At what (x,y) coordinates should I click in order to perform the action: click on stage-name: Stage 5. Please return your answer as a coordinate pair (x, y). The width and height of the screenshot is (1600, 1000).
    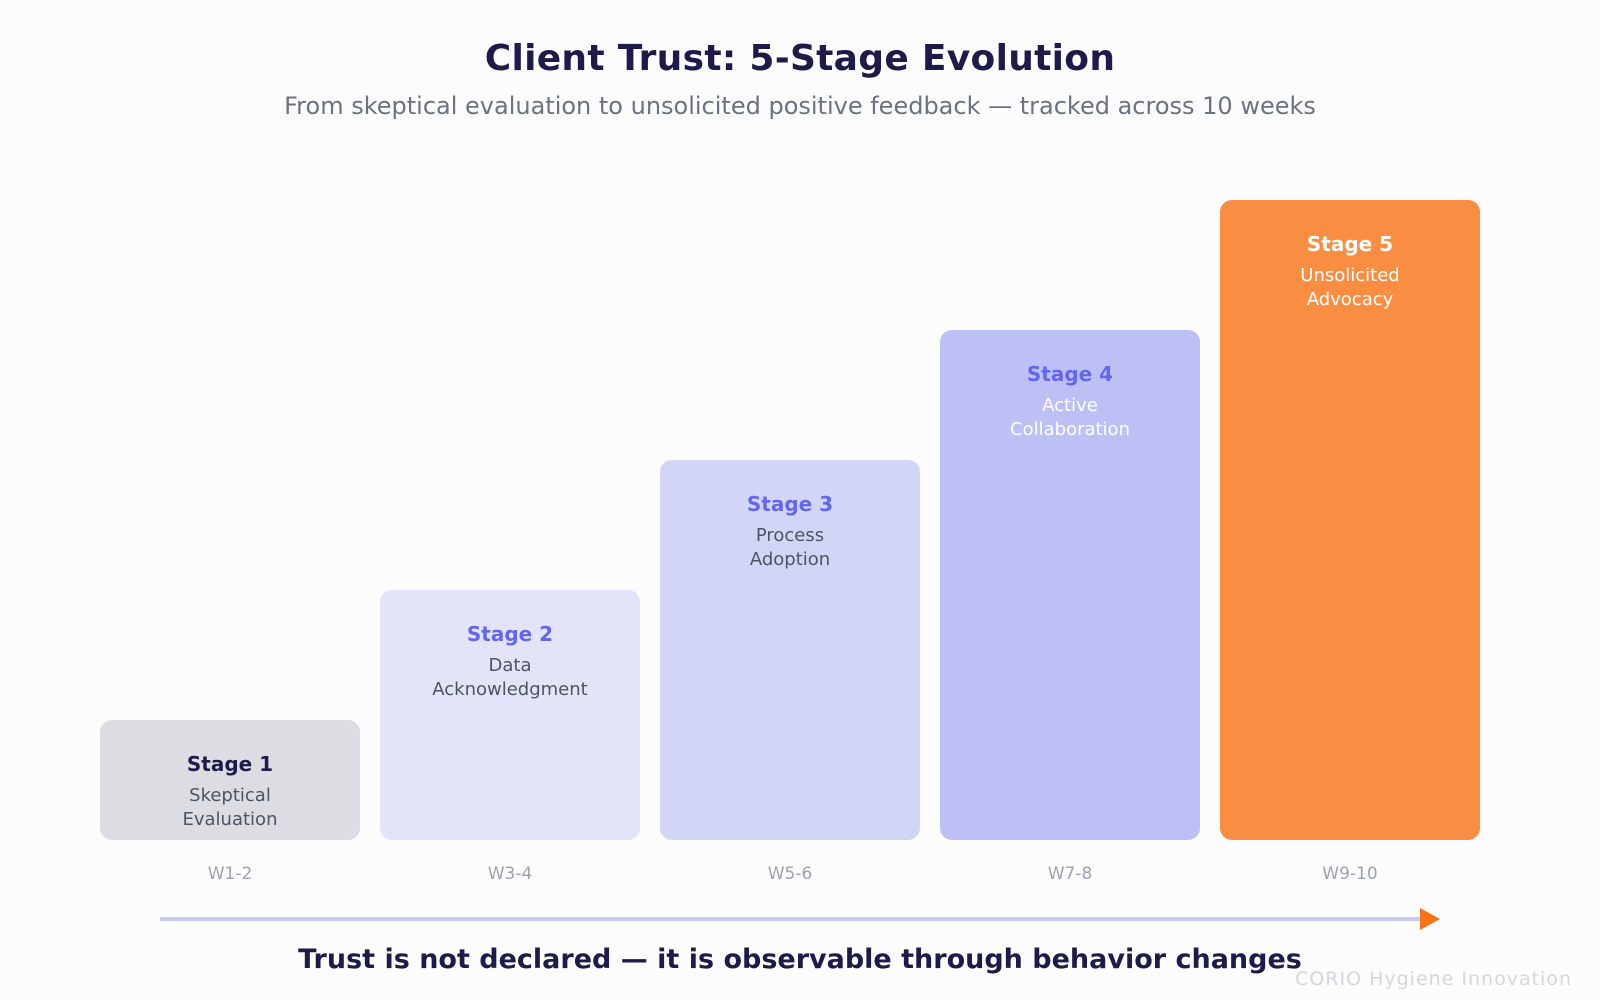
    Looking at the image, I should click on (1350, 244).